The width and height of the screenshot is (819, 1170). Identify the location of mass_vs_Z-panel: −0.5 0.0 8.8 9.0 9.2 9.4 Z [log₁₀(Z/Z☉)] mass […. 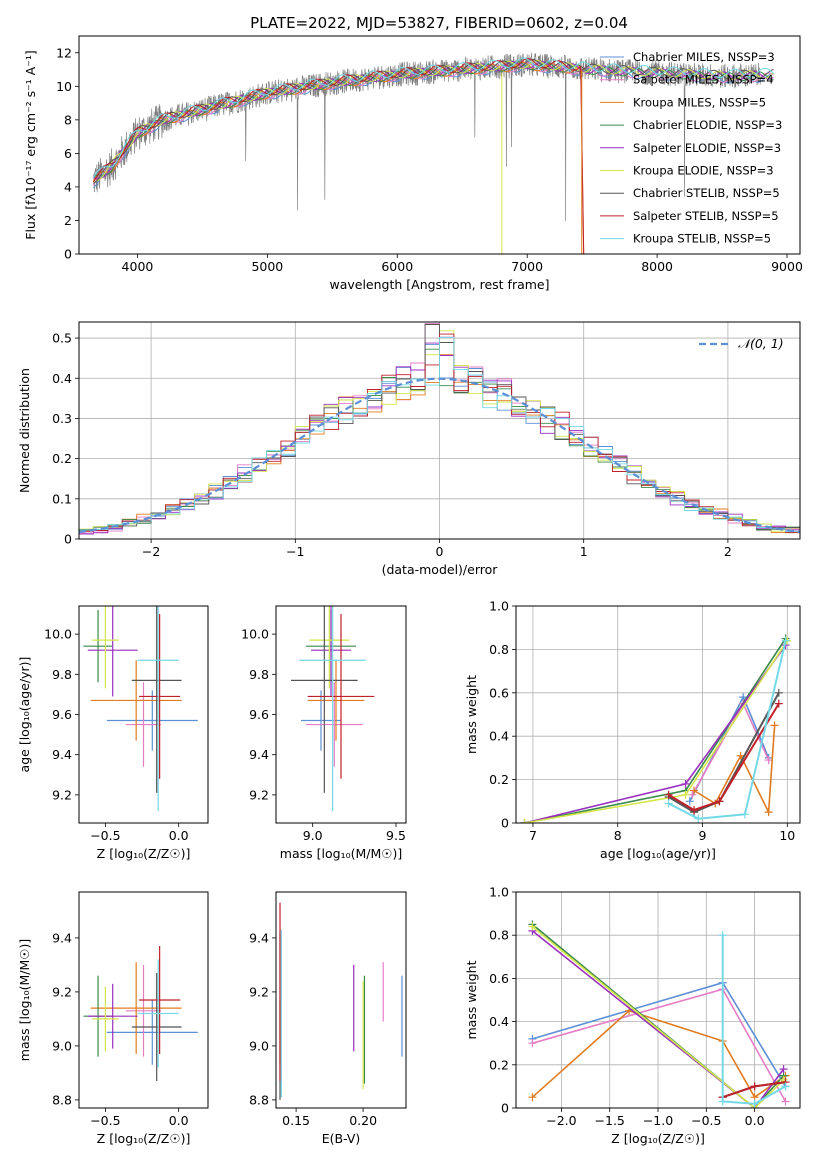
(113, 1018).